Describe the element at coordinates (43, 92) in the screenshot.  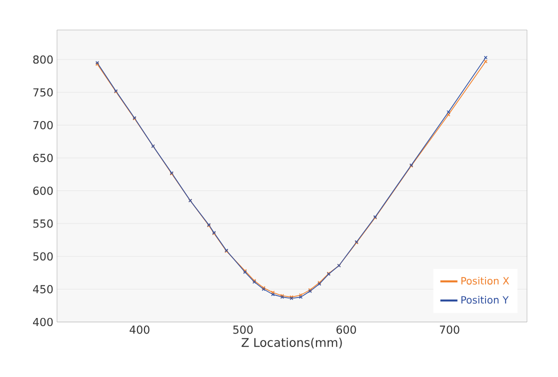
I see `y-tick-label: 750` at that location.